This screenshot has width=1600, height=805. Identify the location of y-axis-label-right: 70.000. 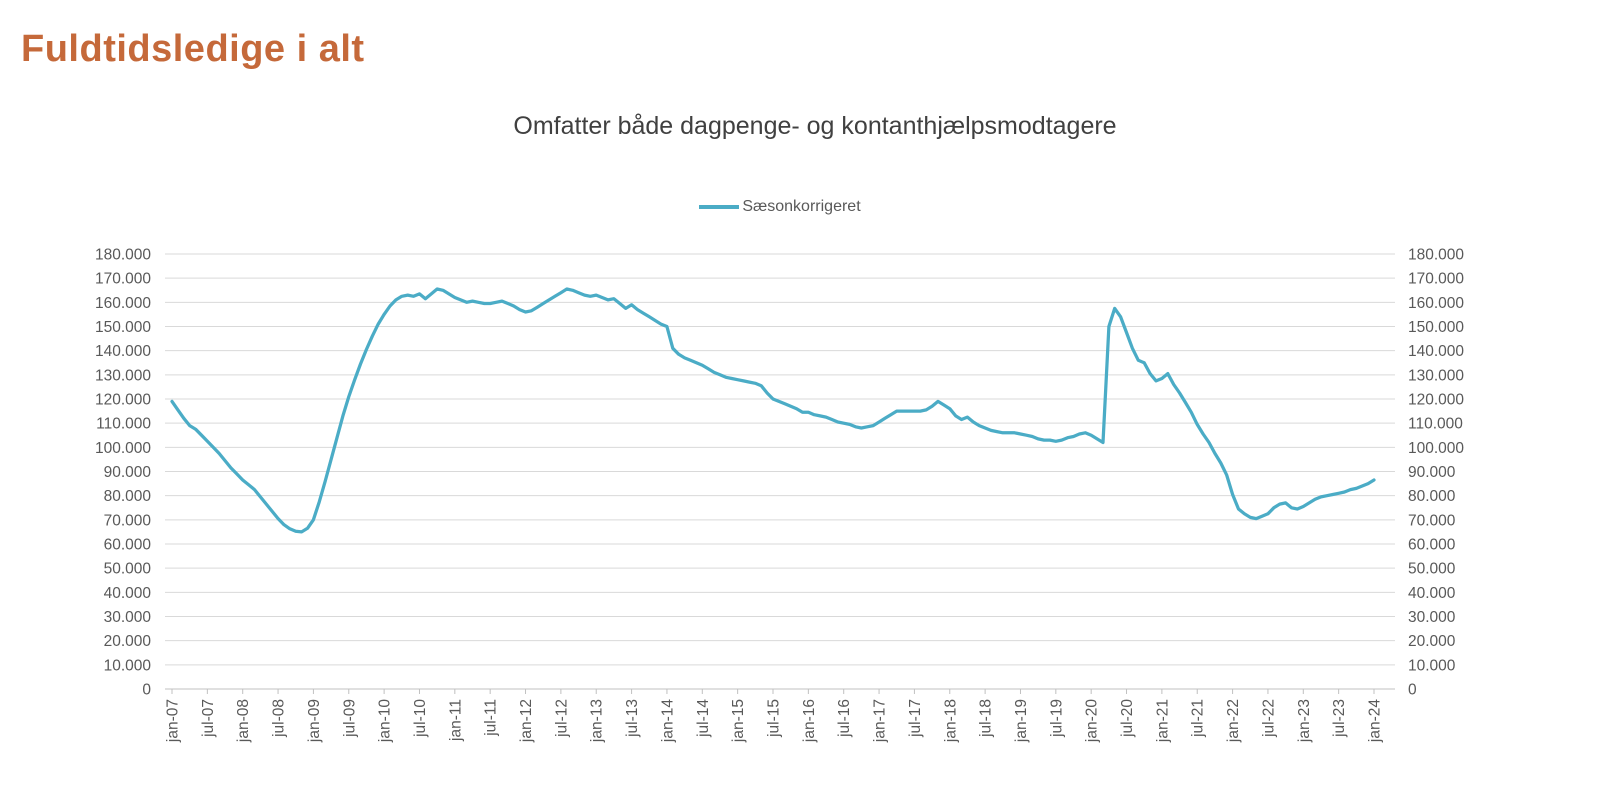
(1432, 520).